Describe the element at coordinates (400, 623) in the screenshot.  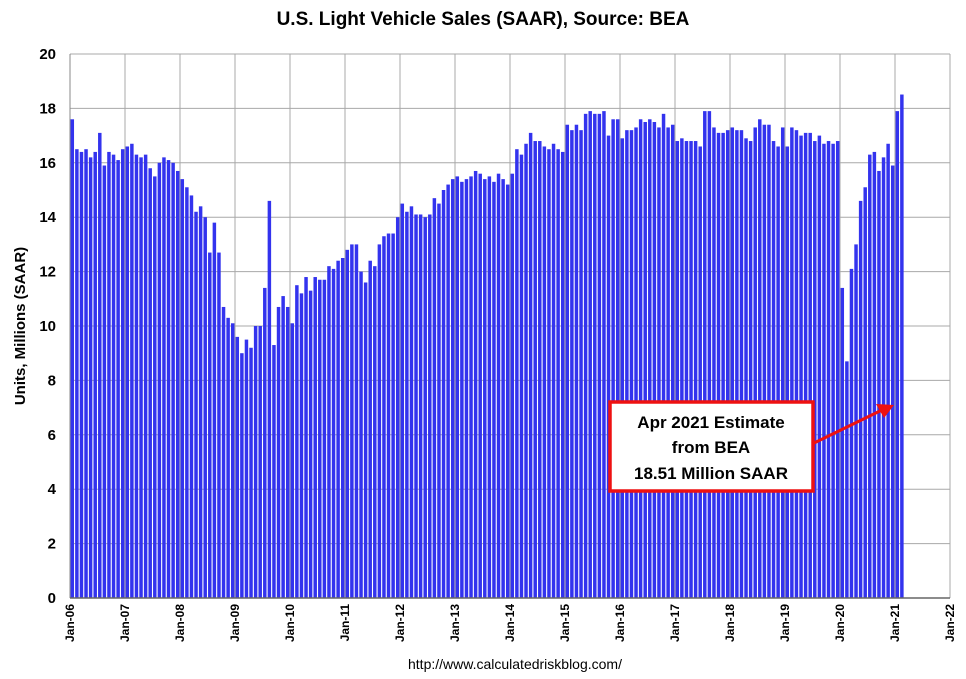
I see `x-tick-label-6: Jan-12` at that location.